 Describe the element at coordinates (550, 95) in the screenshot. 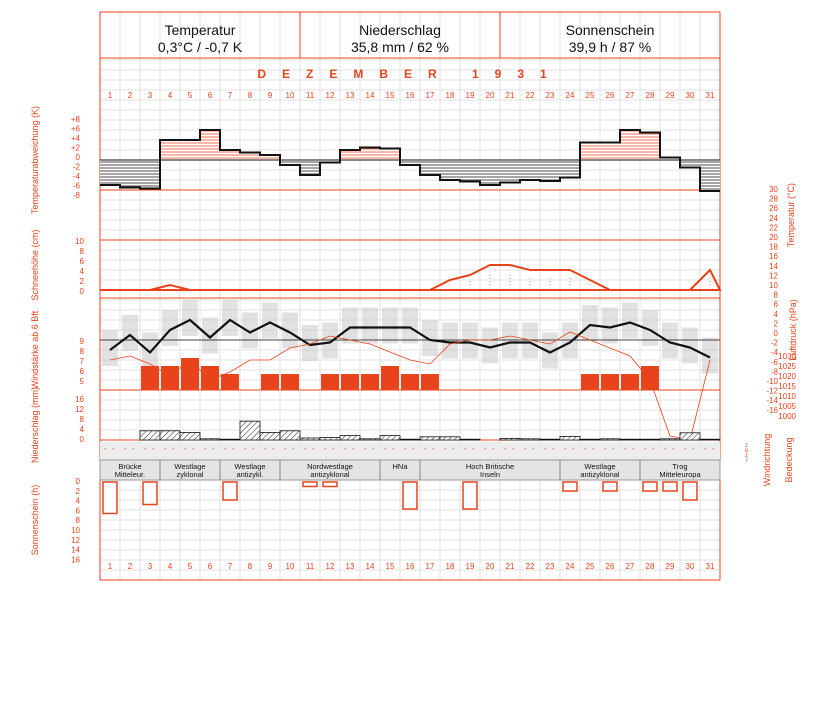

I see `day-label-top: 23` at that location.